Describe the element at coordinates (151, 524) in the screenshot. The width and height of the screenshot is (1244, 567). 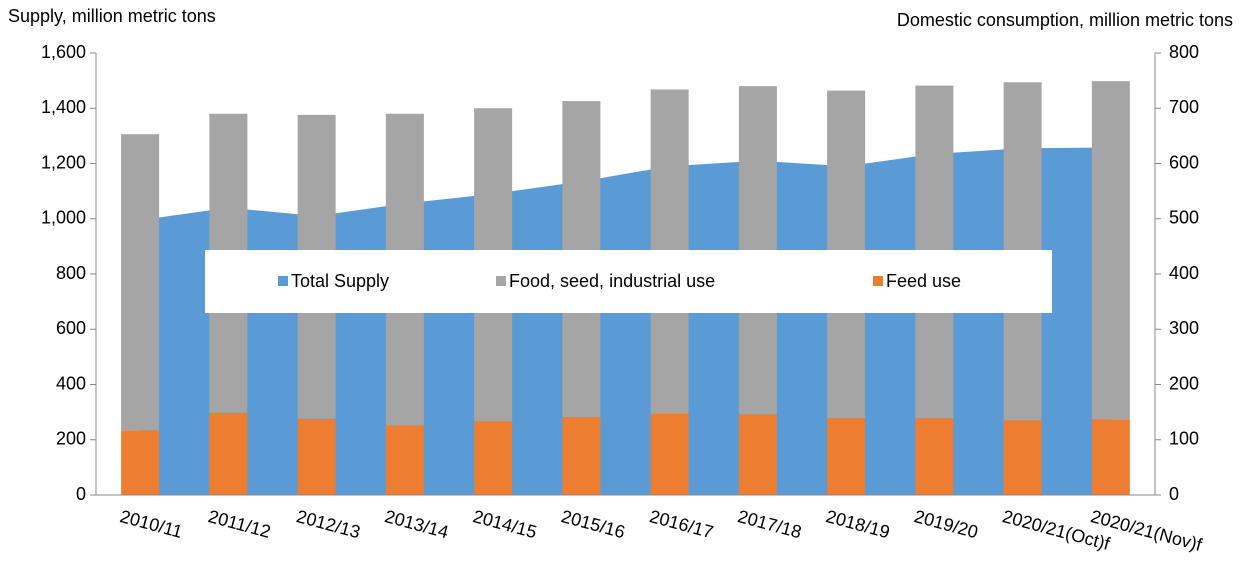
I see `x-tick-label: 2010/11` at that location.